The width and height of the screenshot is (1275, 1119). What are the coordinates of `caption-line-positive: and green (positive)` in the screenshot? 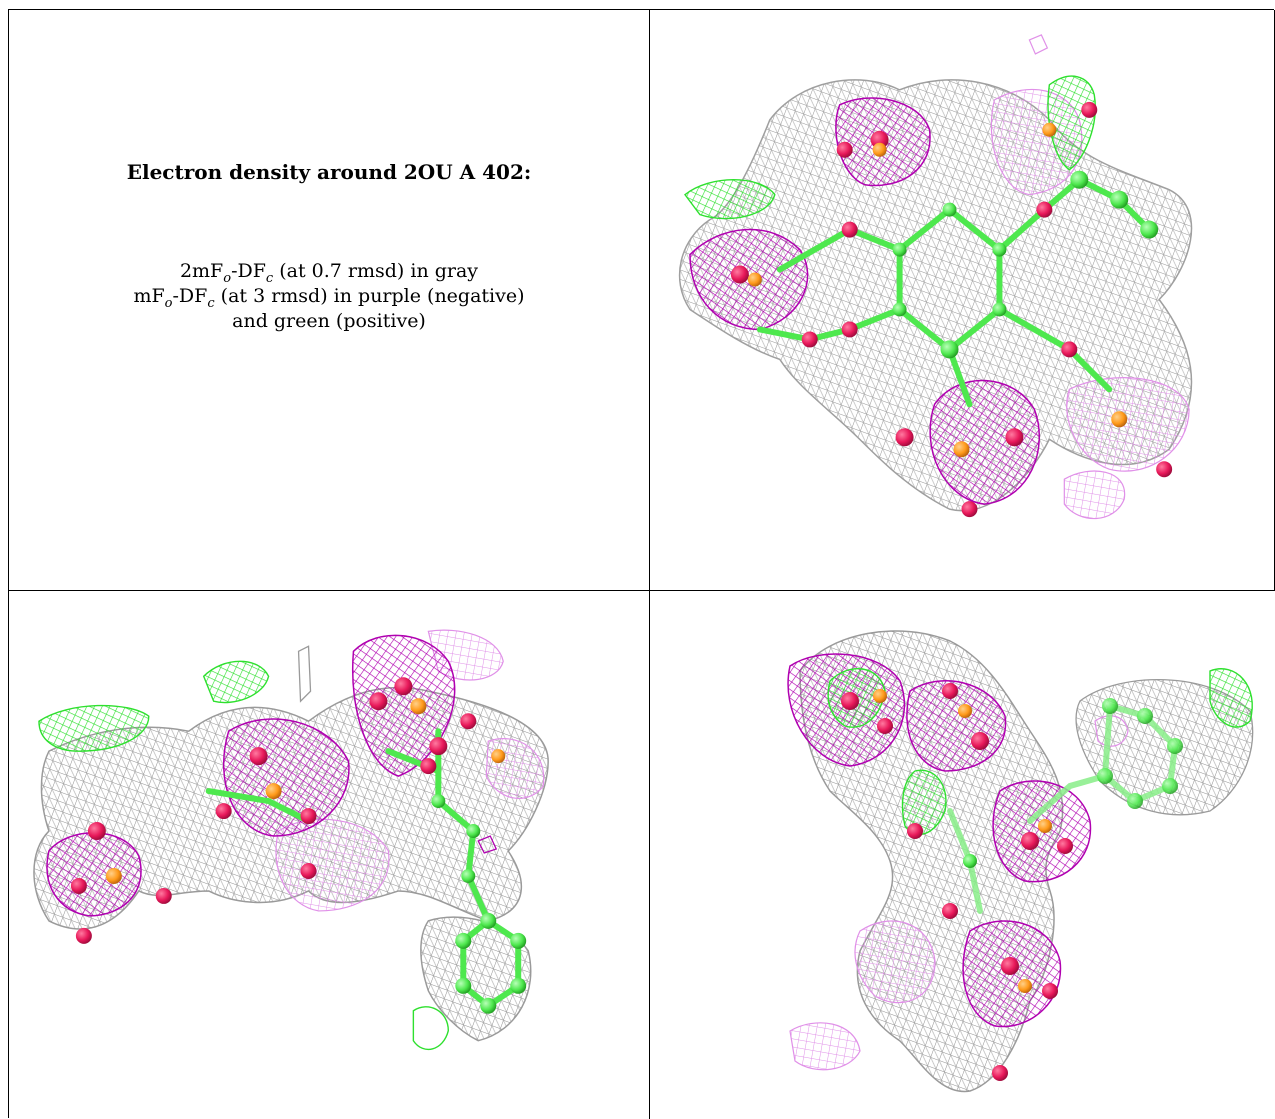 It's located at (329, 321).